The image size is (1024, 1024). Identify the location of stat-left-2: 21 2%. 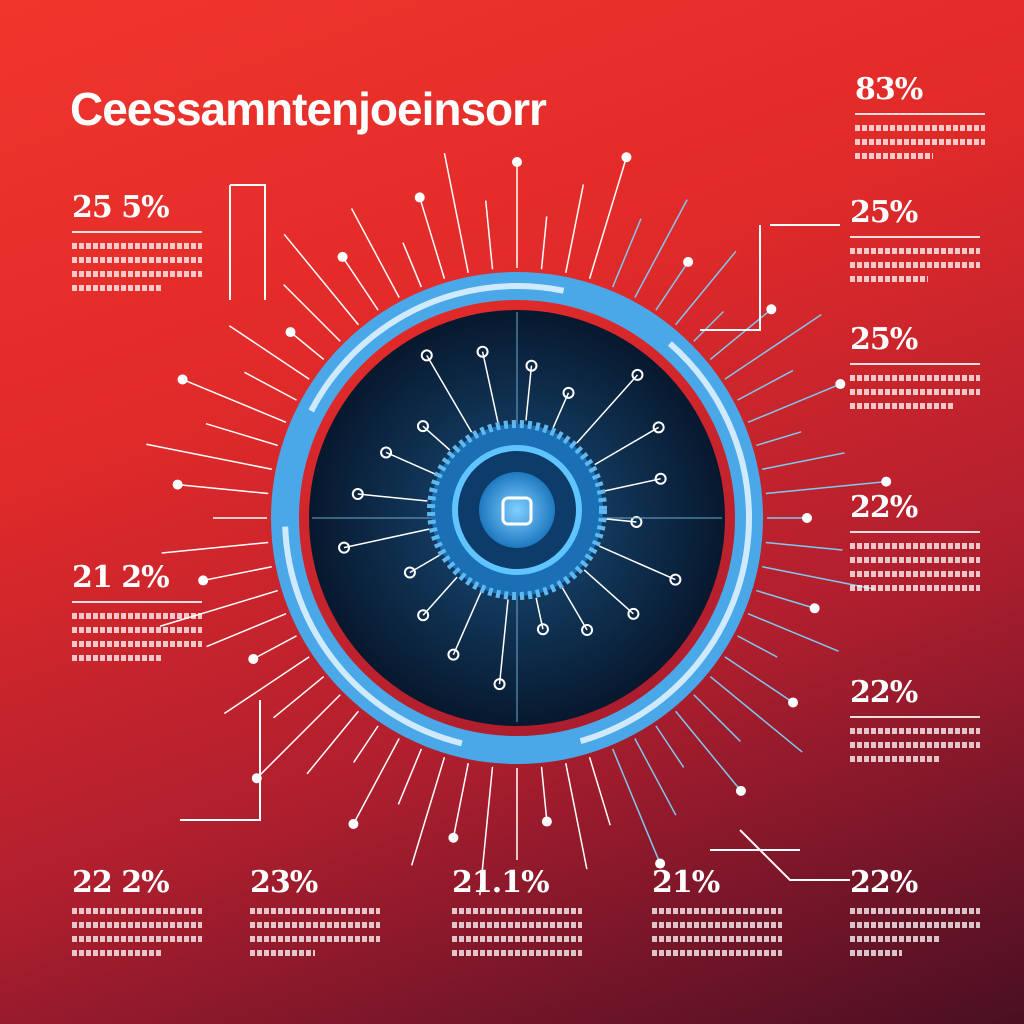
(137, 614).